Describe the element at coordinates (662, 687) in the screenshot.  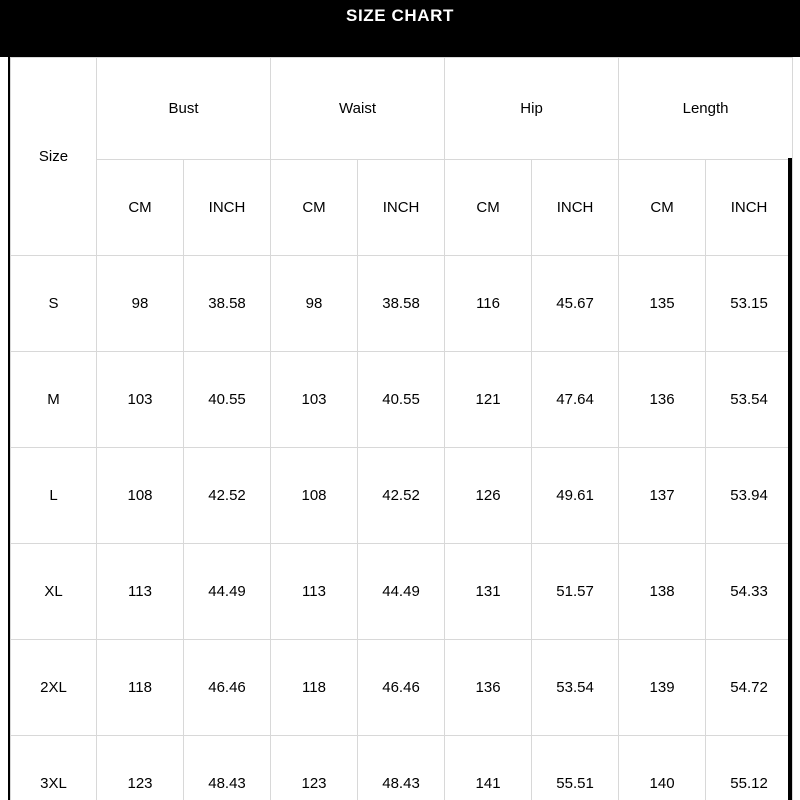
I see `measurement-cell: 139` at that location.